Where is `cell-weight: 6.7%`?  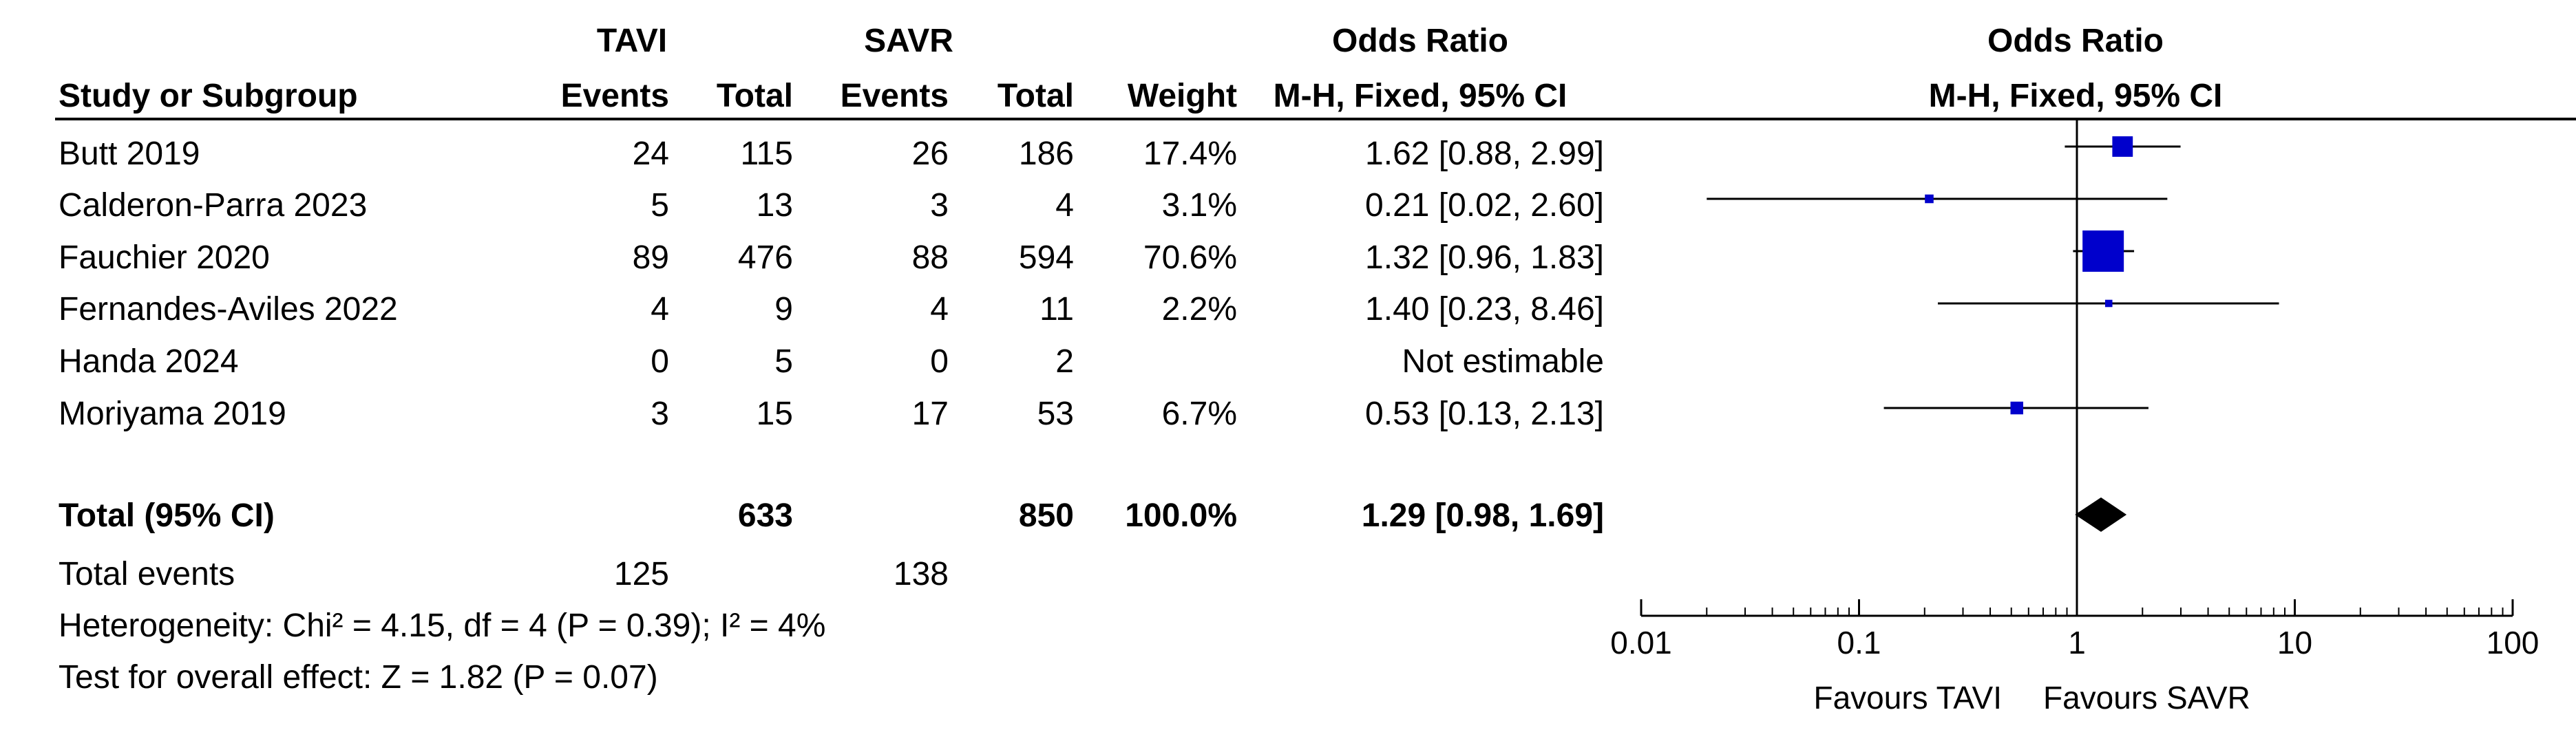 cell-weight: 6.7% is located at coordinates (1199, 414).